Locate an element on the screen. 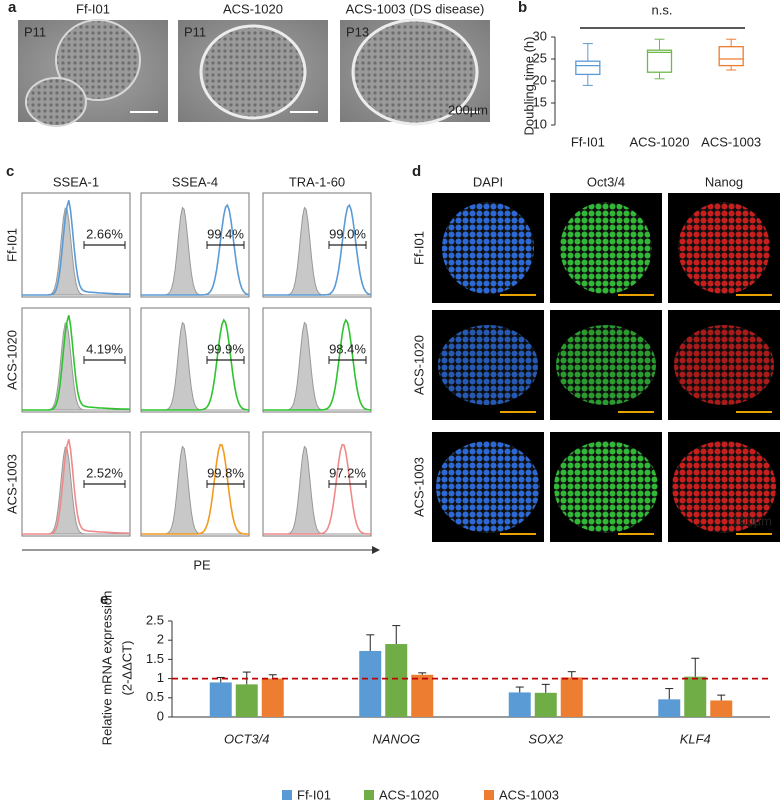 The height and width of the screenshot is (806, 780). legend-label: Ff-I01 is located at coordinates (314, 794).